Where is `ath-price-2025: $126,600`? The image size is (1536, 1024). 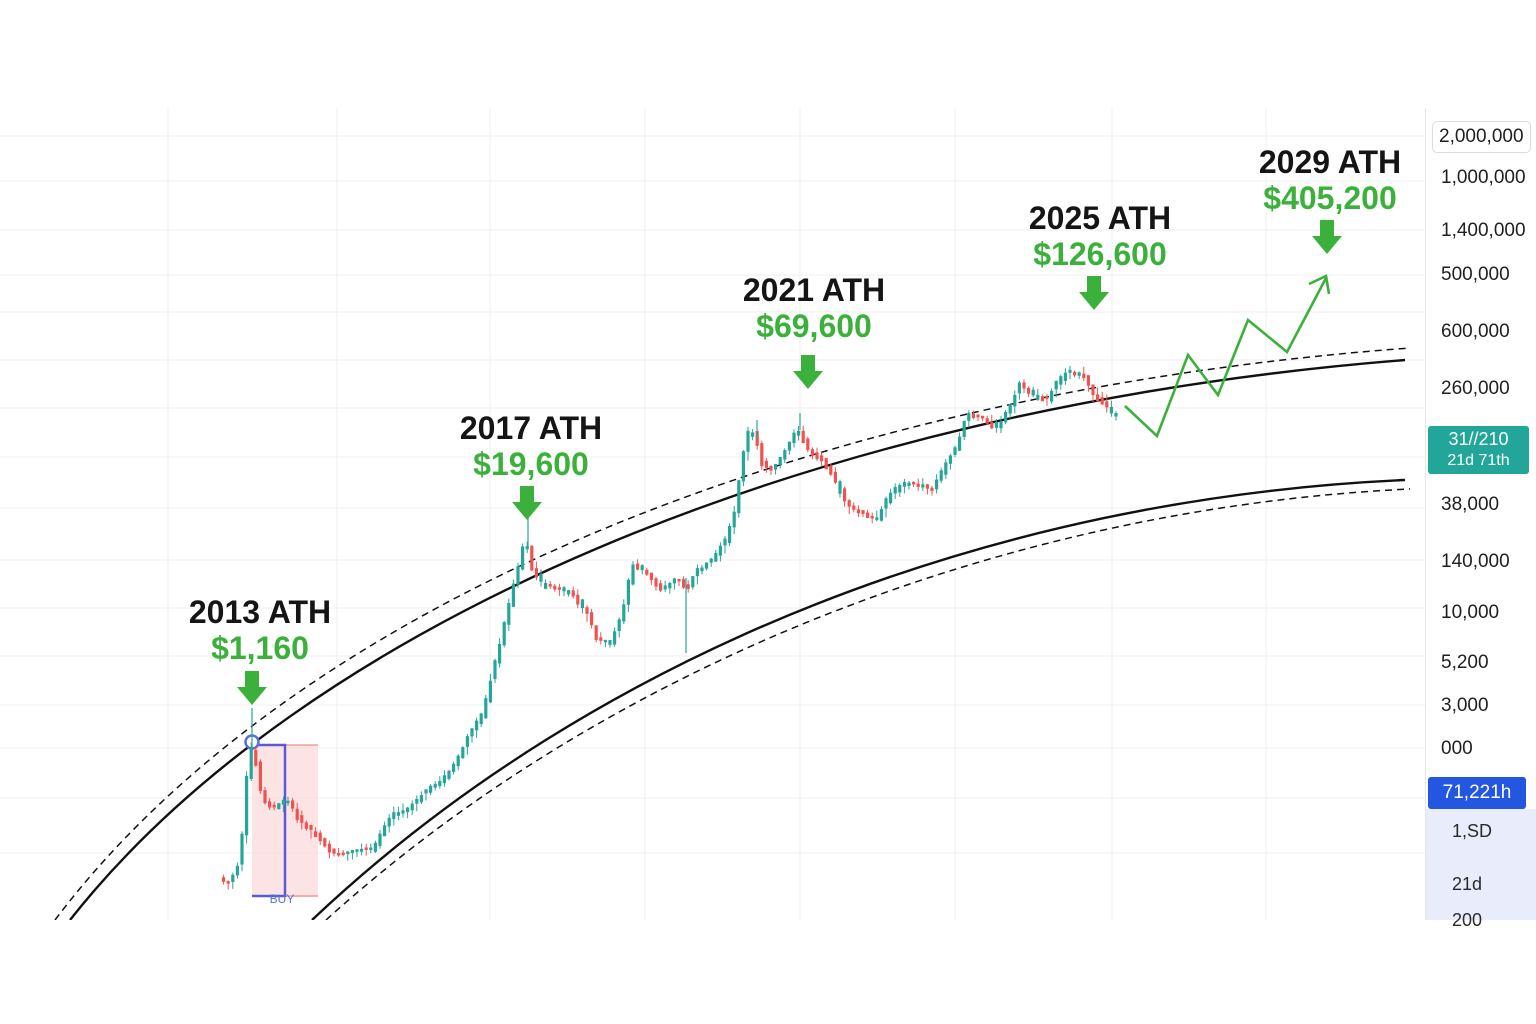
ath-price-2025: $126,600 is located at coordinates (1100, 254).